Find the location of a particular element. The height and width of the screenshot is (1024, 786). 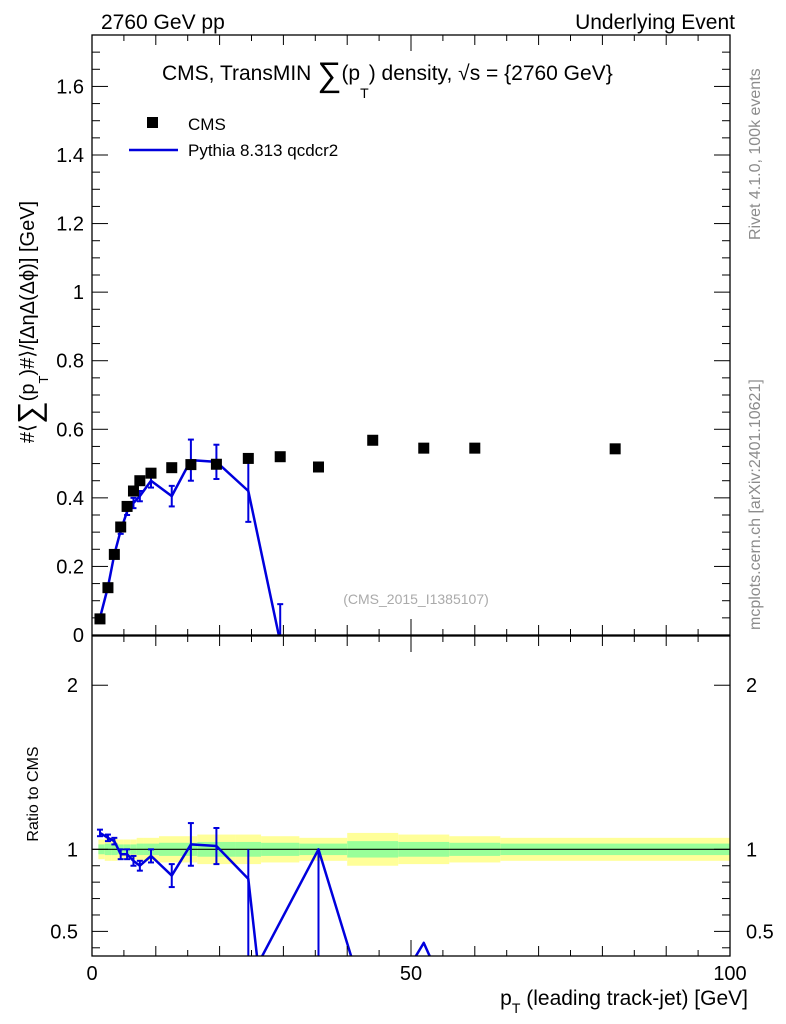

main-ylabel: #⟨∑(pT)#⟩/[ΔηΔ(Δϕ)] [GeV] is located at coordinates (31, 322).